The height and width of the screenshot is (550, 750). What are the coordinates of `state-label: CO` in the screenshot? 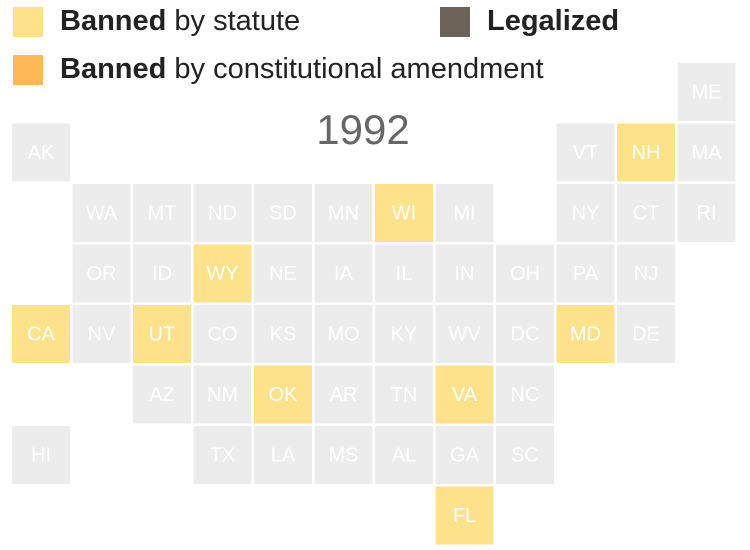 It's located at (223, 334).